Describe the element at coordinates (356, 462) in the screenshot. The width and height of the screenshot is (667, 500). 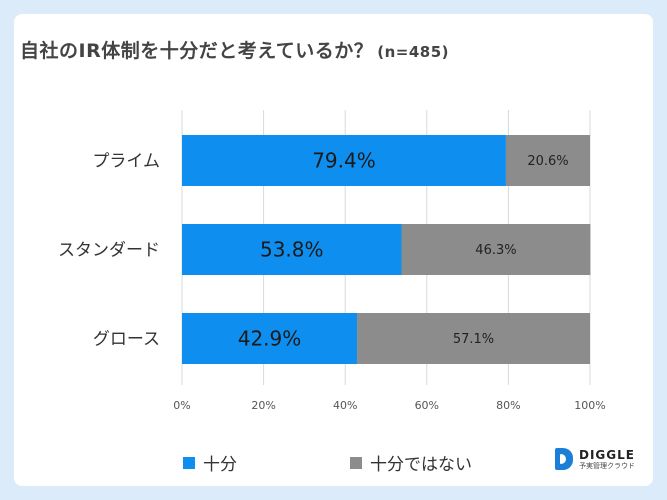
I see `legend-swatch-not-enough` at that location.